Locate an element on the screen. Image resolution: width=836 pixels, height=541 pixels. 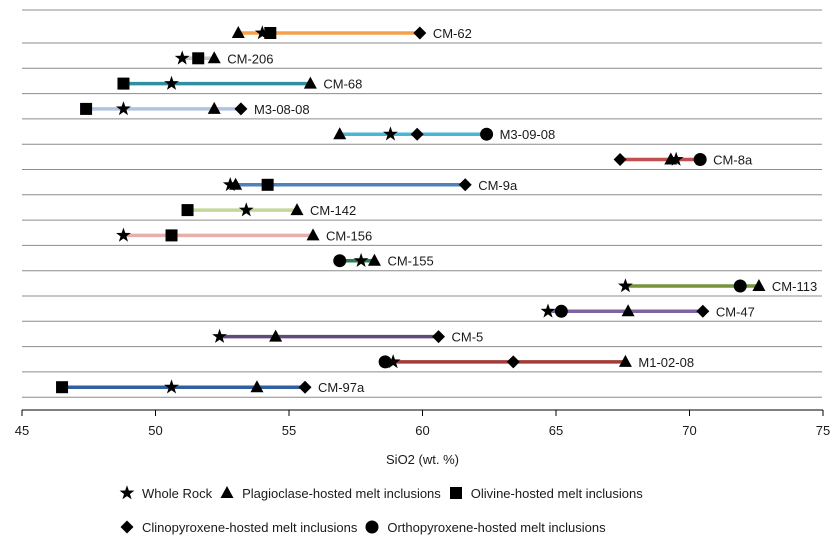
legend-item-olivine: Olivine-hosted melt inclusions is located at coordinates (545, 493).